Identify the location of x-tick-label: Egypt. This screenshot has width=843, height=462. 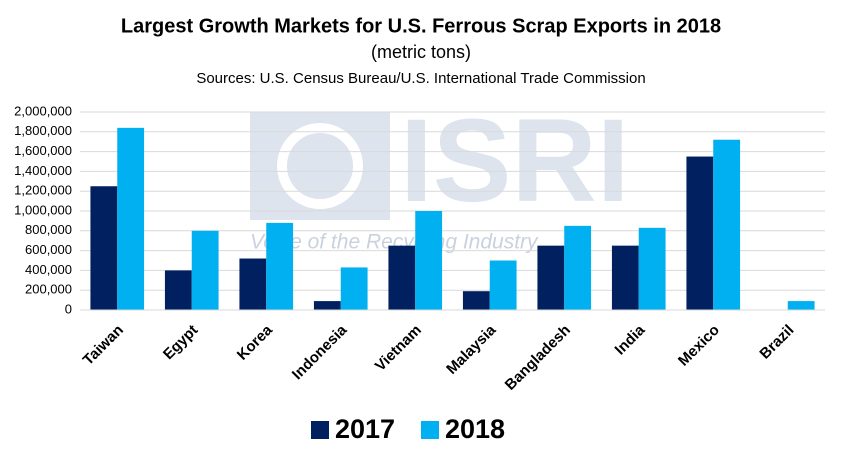
(180, 342).